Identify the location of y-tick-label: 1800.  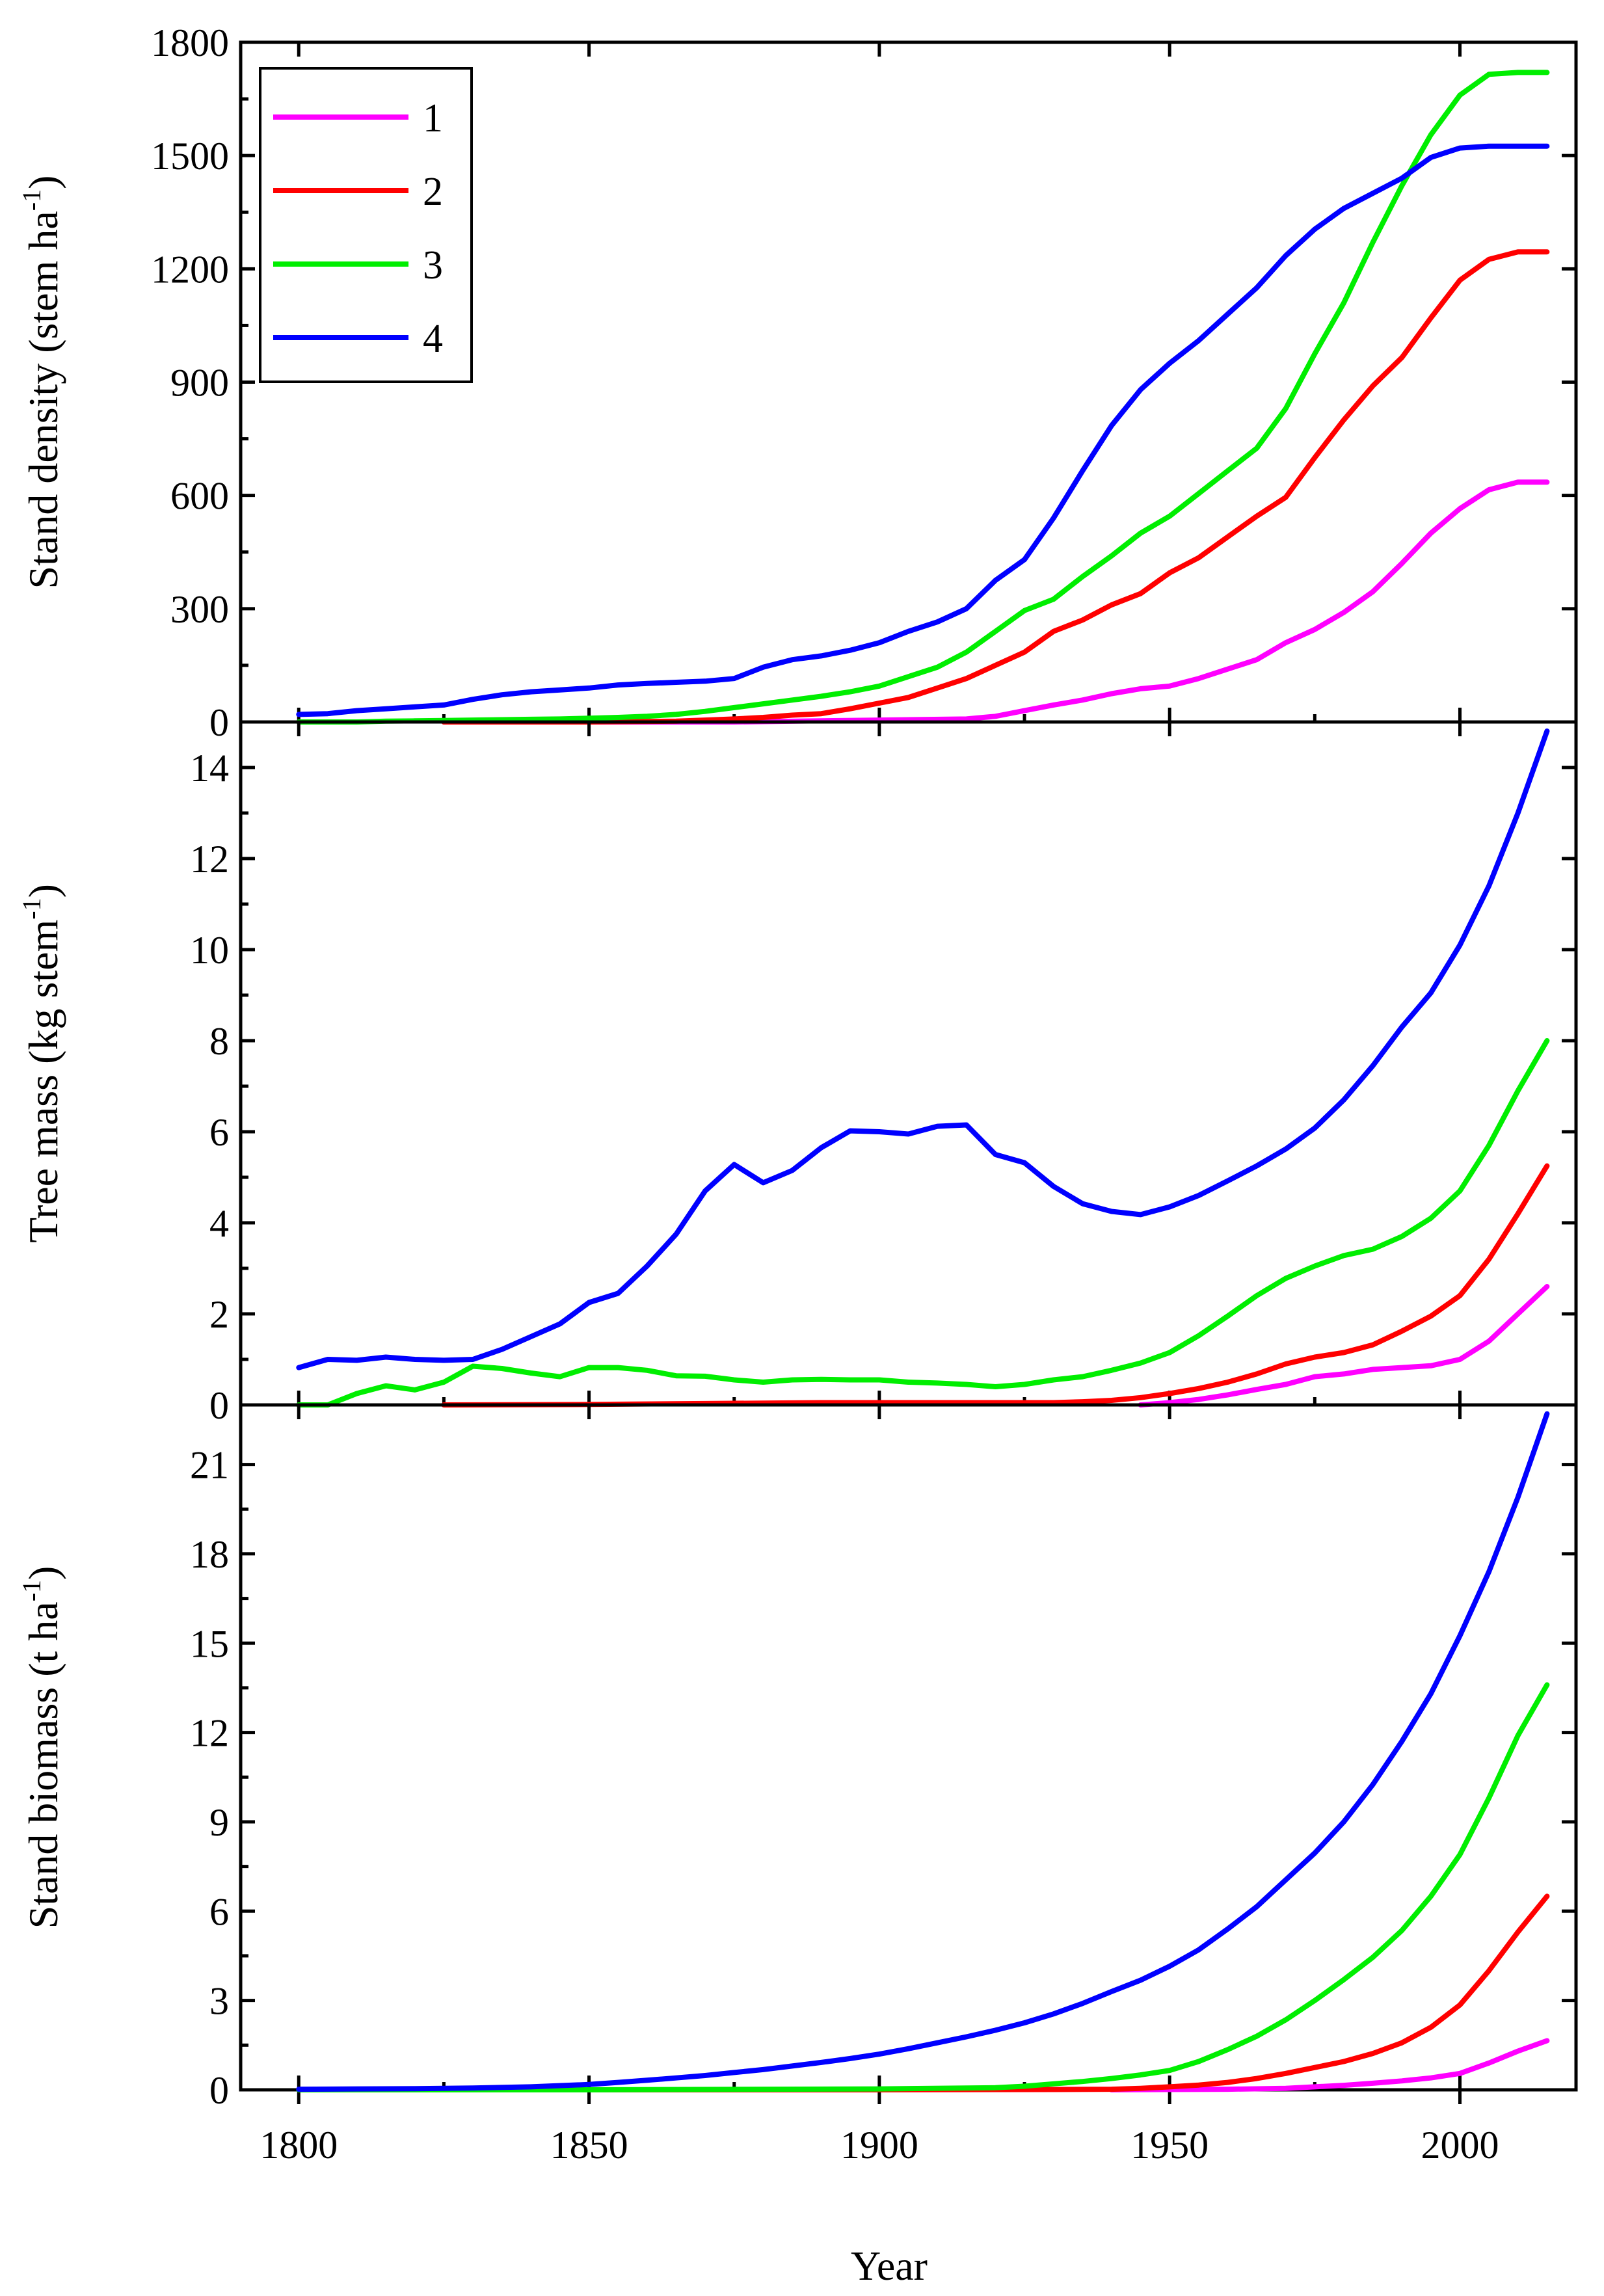
(190, 43).